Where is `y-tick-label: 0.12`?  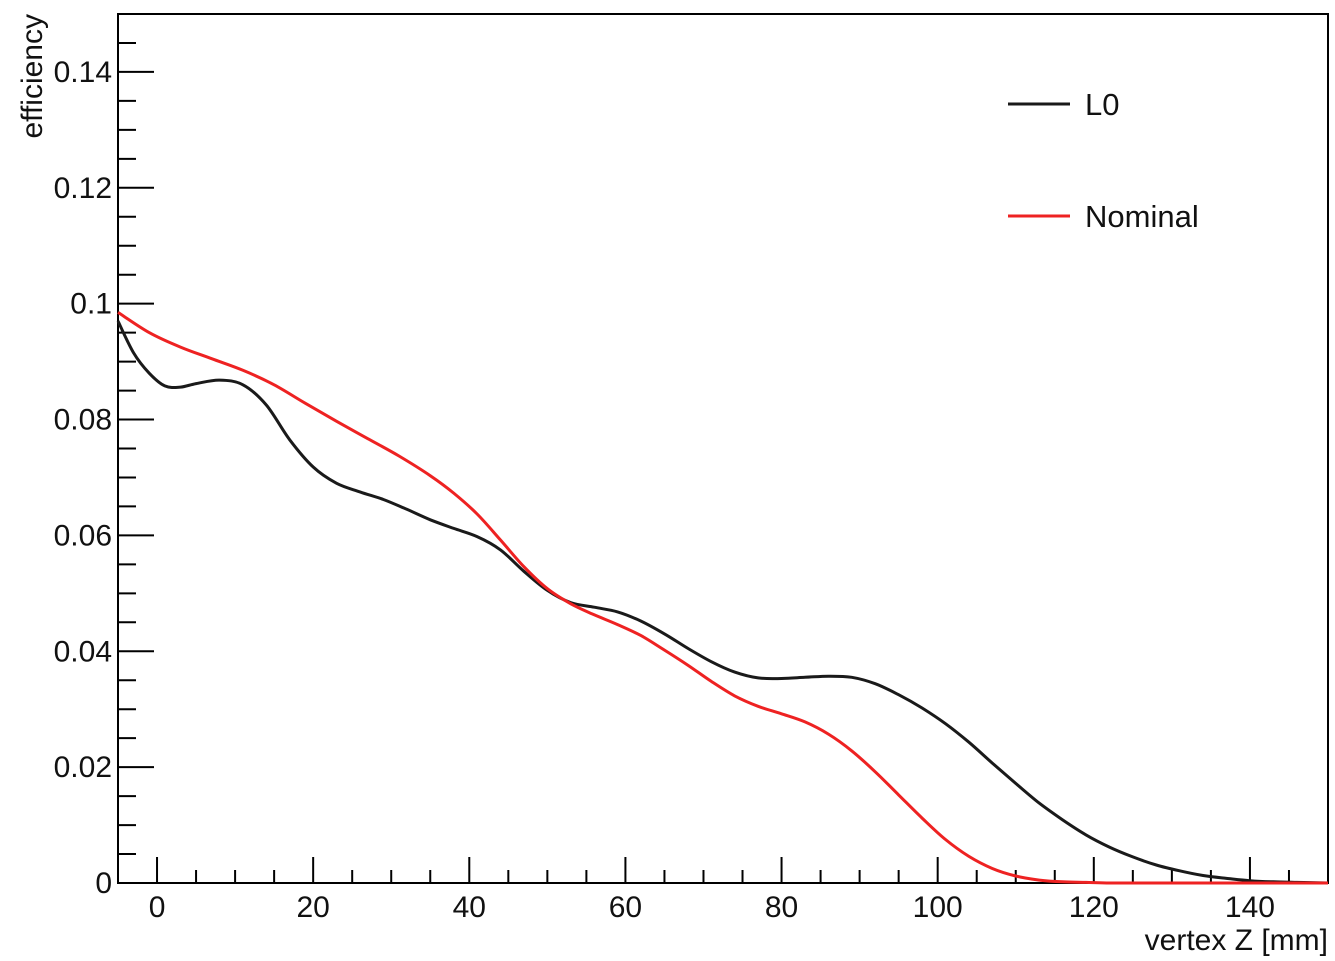
y-tick-label: 0.12 is located at coordinates (83, 188).